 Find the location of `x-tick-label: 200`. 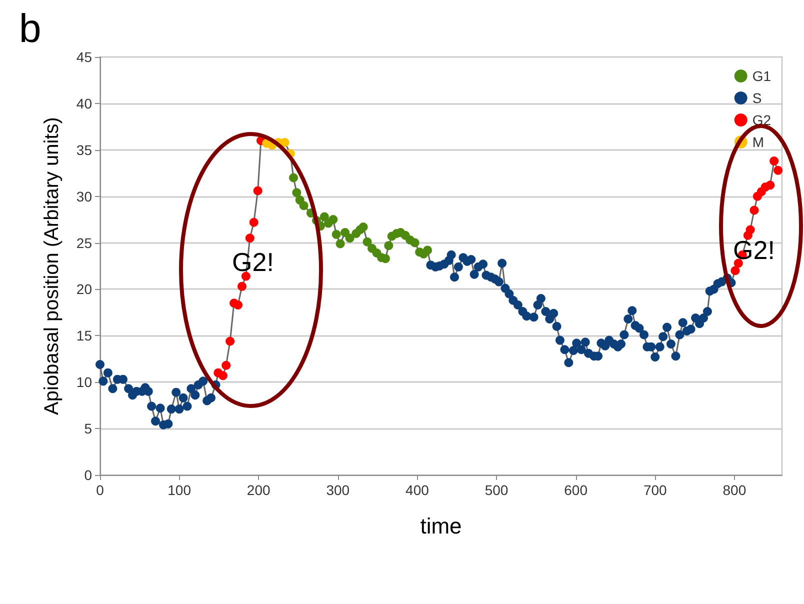

x-tick-label: 200 is located at coordinates (258, 490).